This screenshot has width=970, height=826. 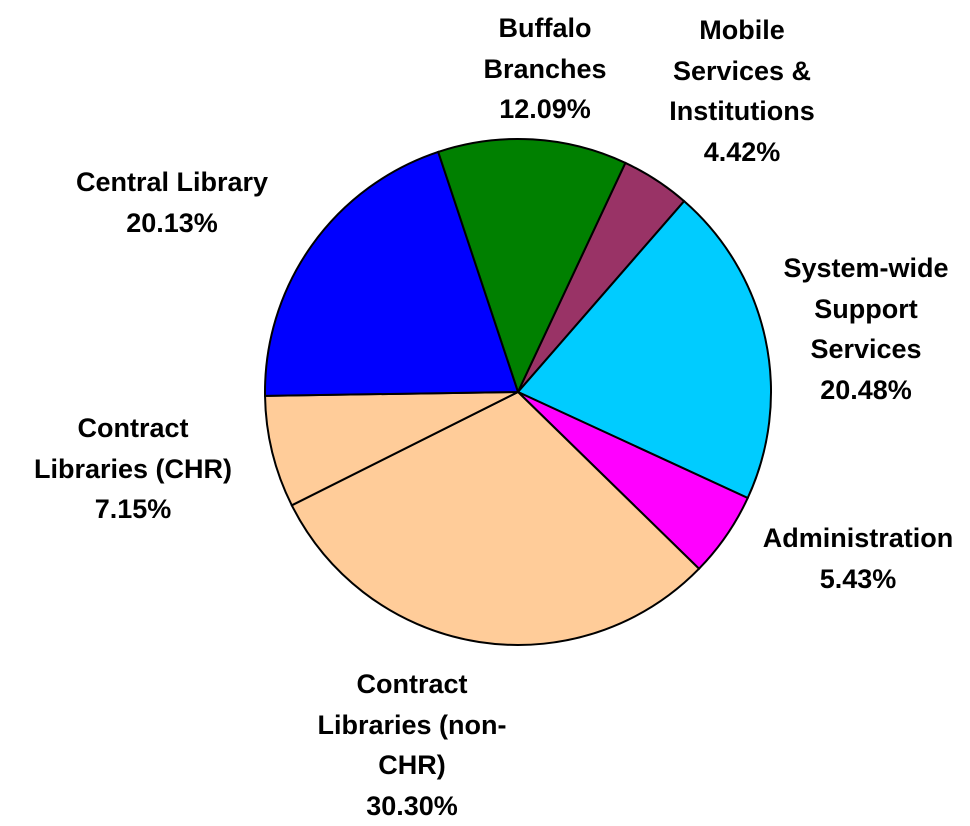 I want to click on category-name: System-wide Support Services, so click(x=865, y=309).